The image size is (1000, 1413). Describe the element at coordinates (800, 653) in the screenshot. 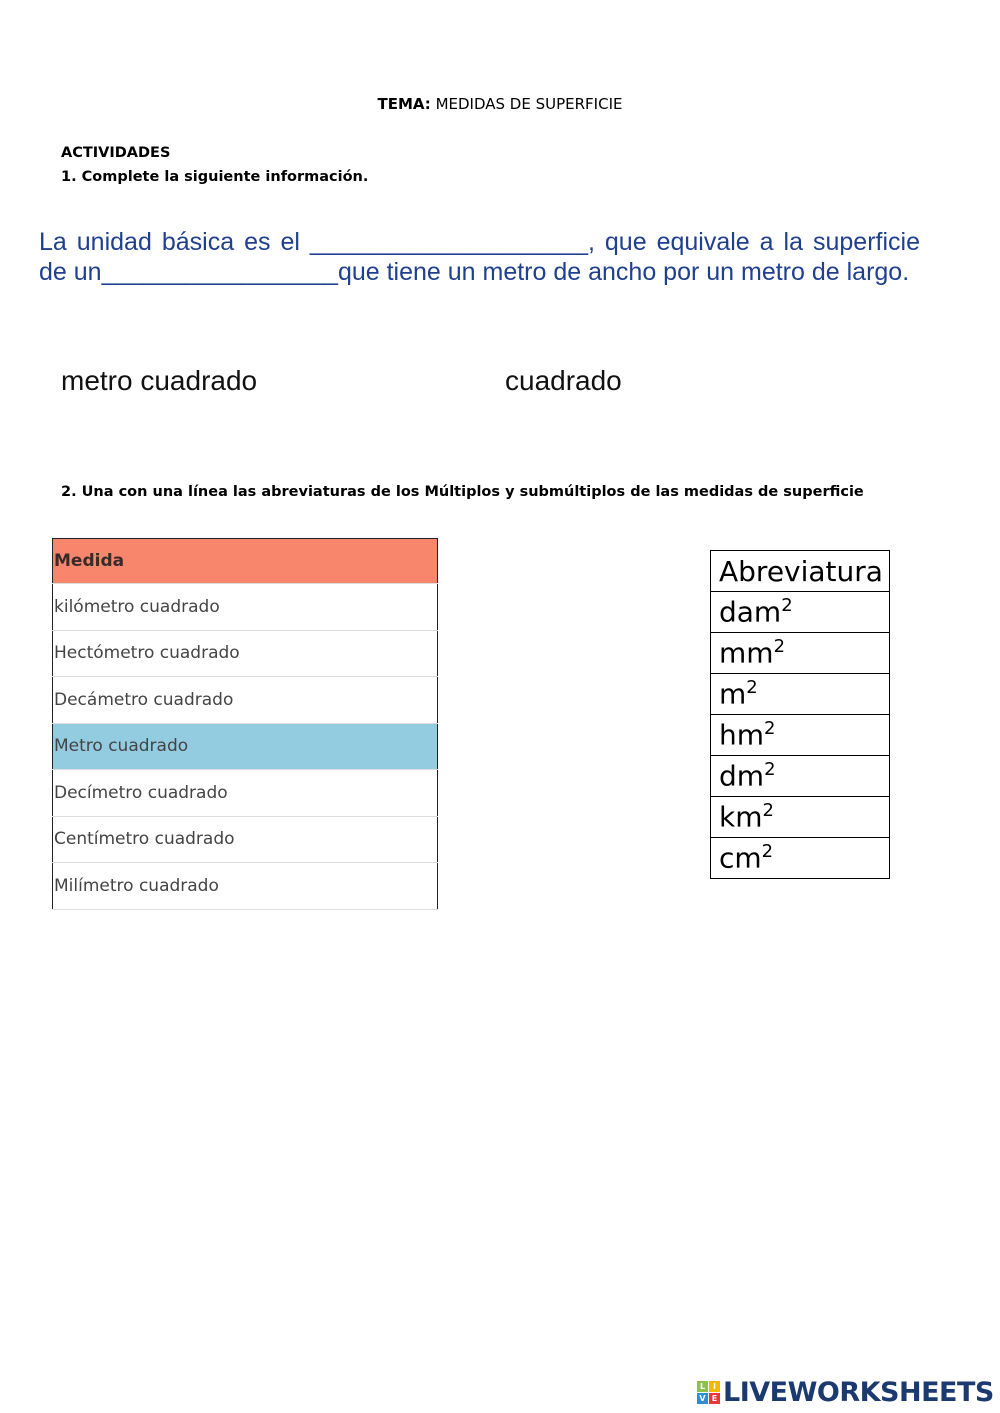

I see `abreviatura-item: mm2` at that location.